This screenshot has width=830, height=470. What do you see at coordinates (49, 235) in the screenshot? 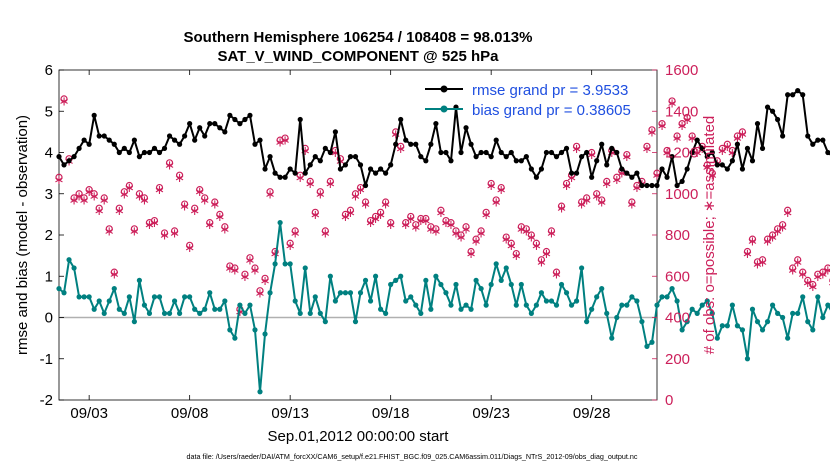
I see `y-left-tick-label: 2` at bounding box center [49, 235].